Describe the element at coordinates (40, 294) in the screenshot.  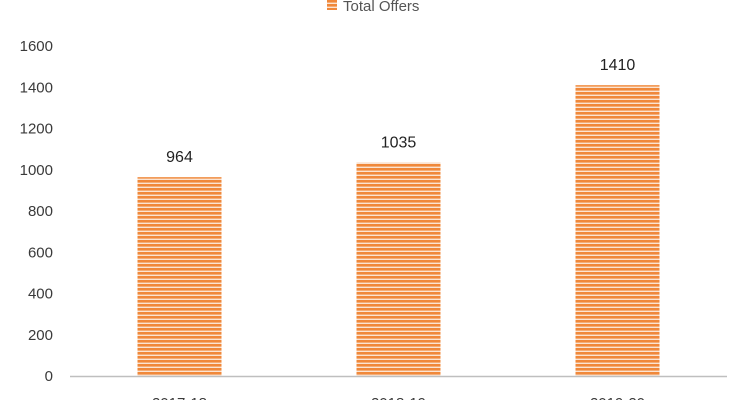
I see `y-tick-label: 400` at that location.